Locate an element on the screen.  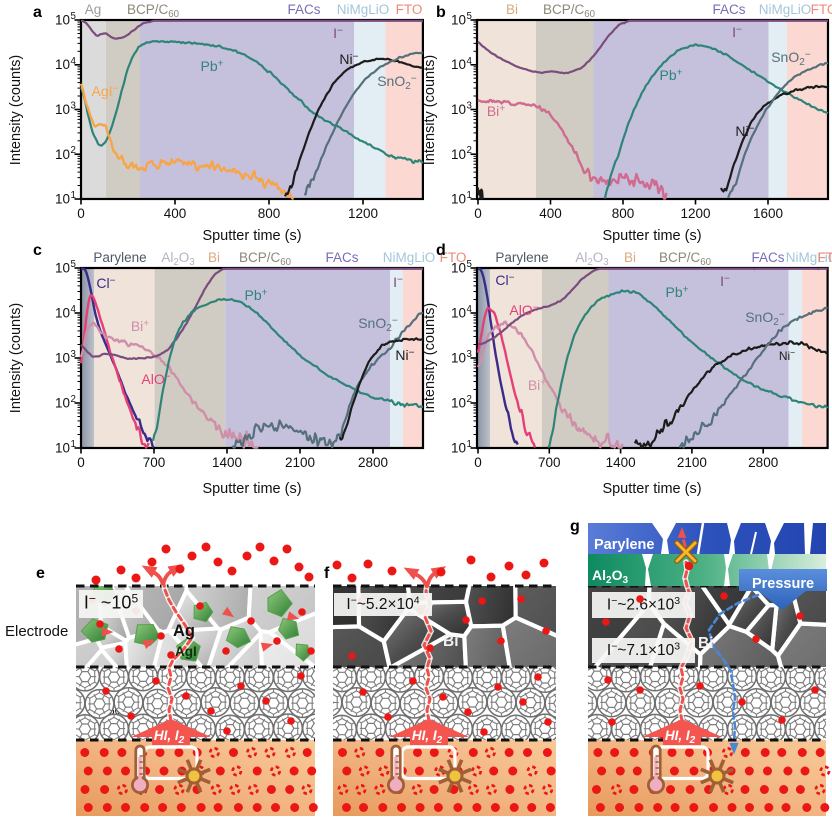
svg-text: Al2O3 is located at coordinates (610, 576).